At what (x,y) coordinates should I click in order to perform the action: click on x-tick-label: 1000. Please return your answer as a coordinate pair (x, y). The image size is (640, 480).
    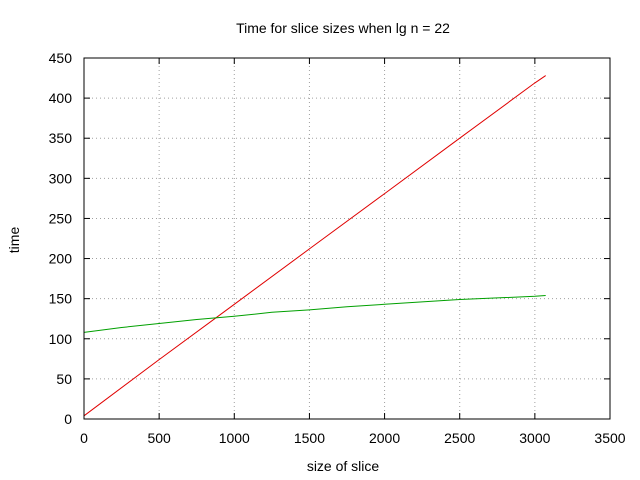
    Looking at the image, I should click on (234, 438).